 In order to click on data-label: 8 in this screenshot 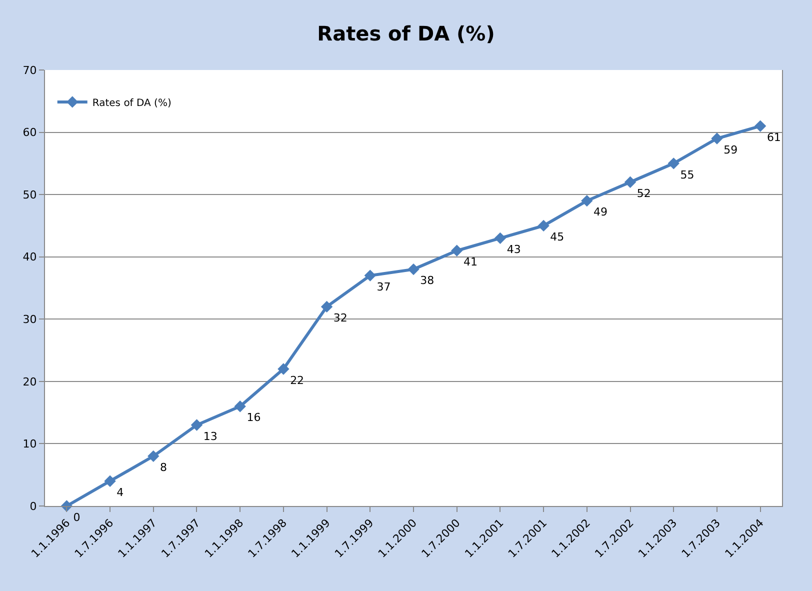, I will do `click(164, 467)`.